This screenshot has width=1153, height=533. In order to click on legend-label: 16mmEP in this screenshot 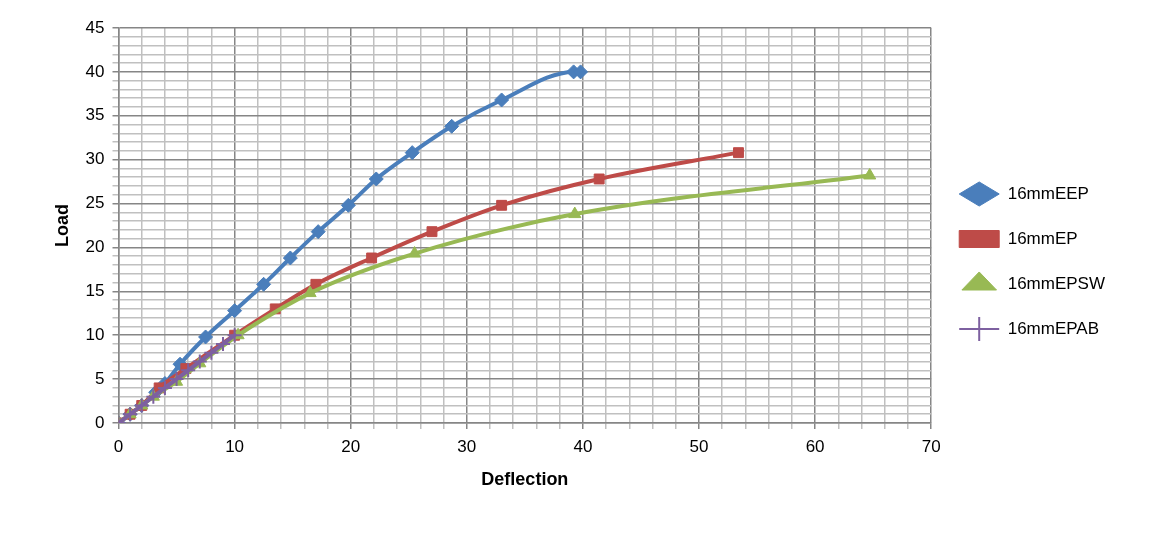, I will do `click(1042, 238)`.